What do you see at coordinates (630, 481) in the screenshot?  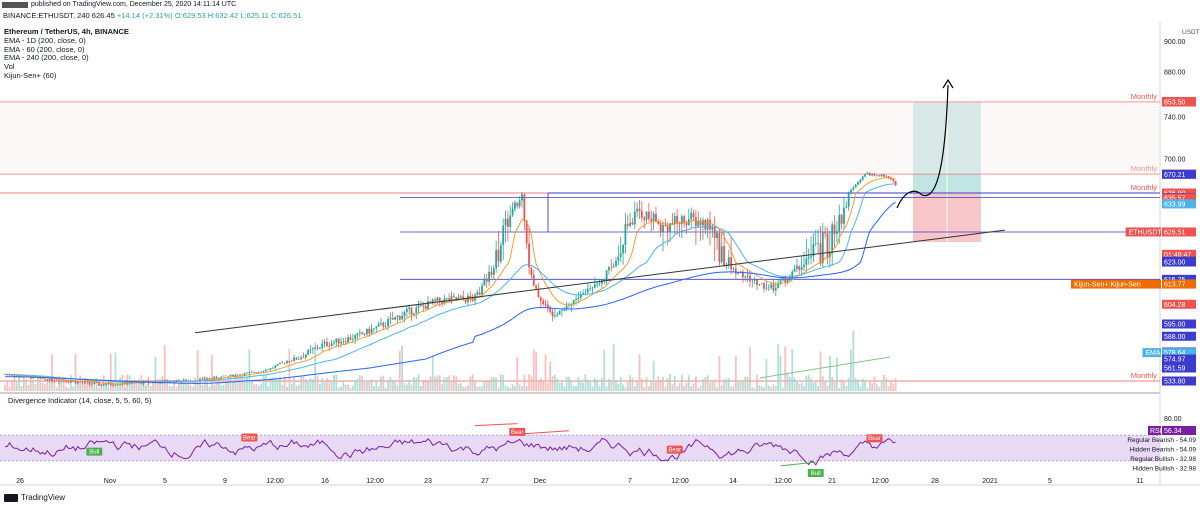 I see `x-tick-label: 7` at bounding box center [630, 481].